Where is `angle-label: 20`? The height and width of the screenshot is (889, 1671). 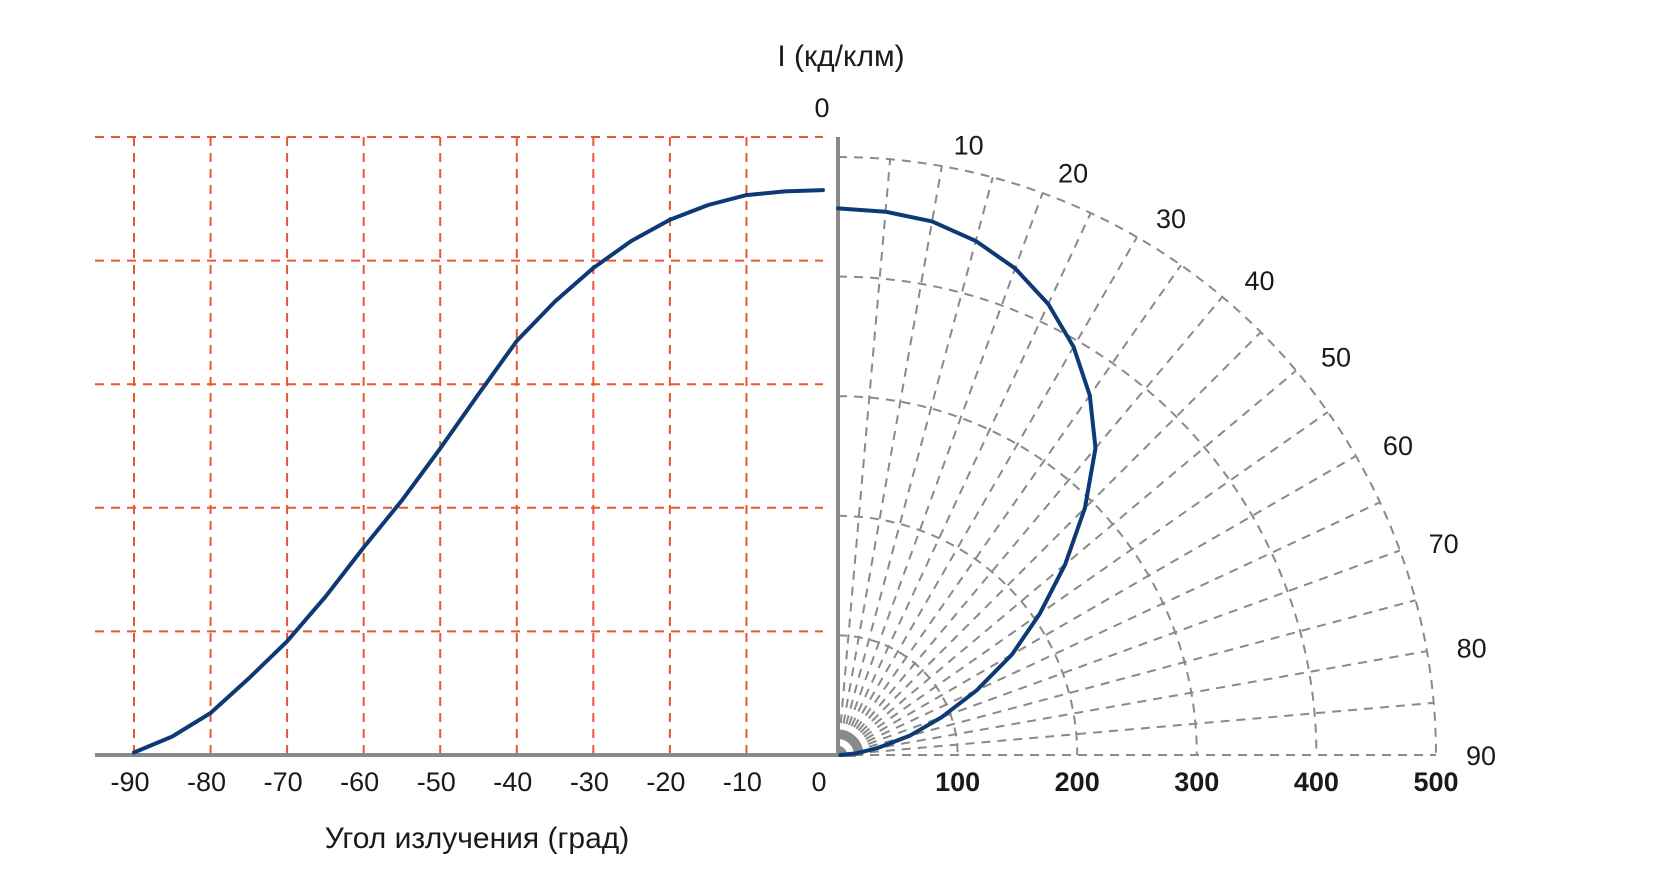 angle-label: 20 is located at coordinates (1073, 173).